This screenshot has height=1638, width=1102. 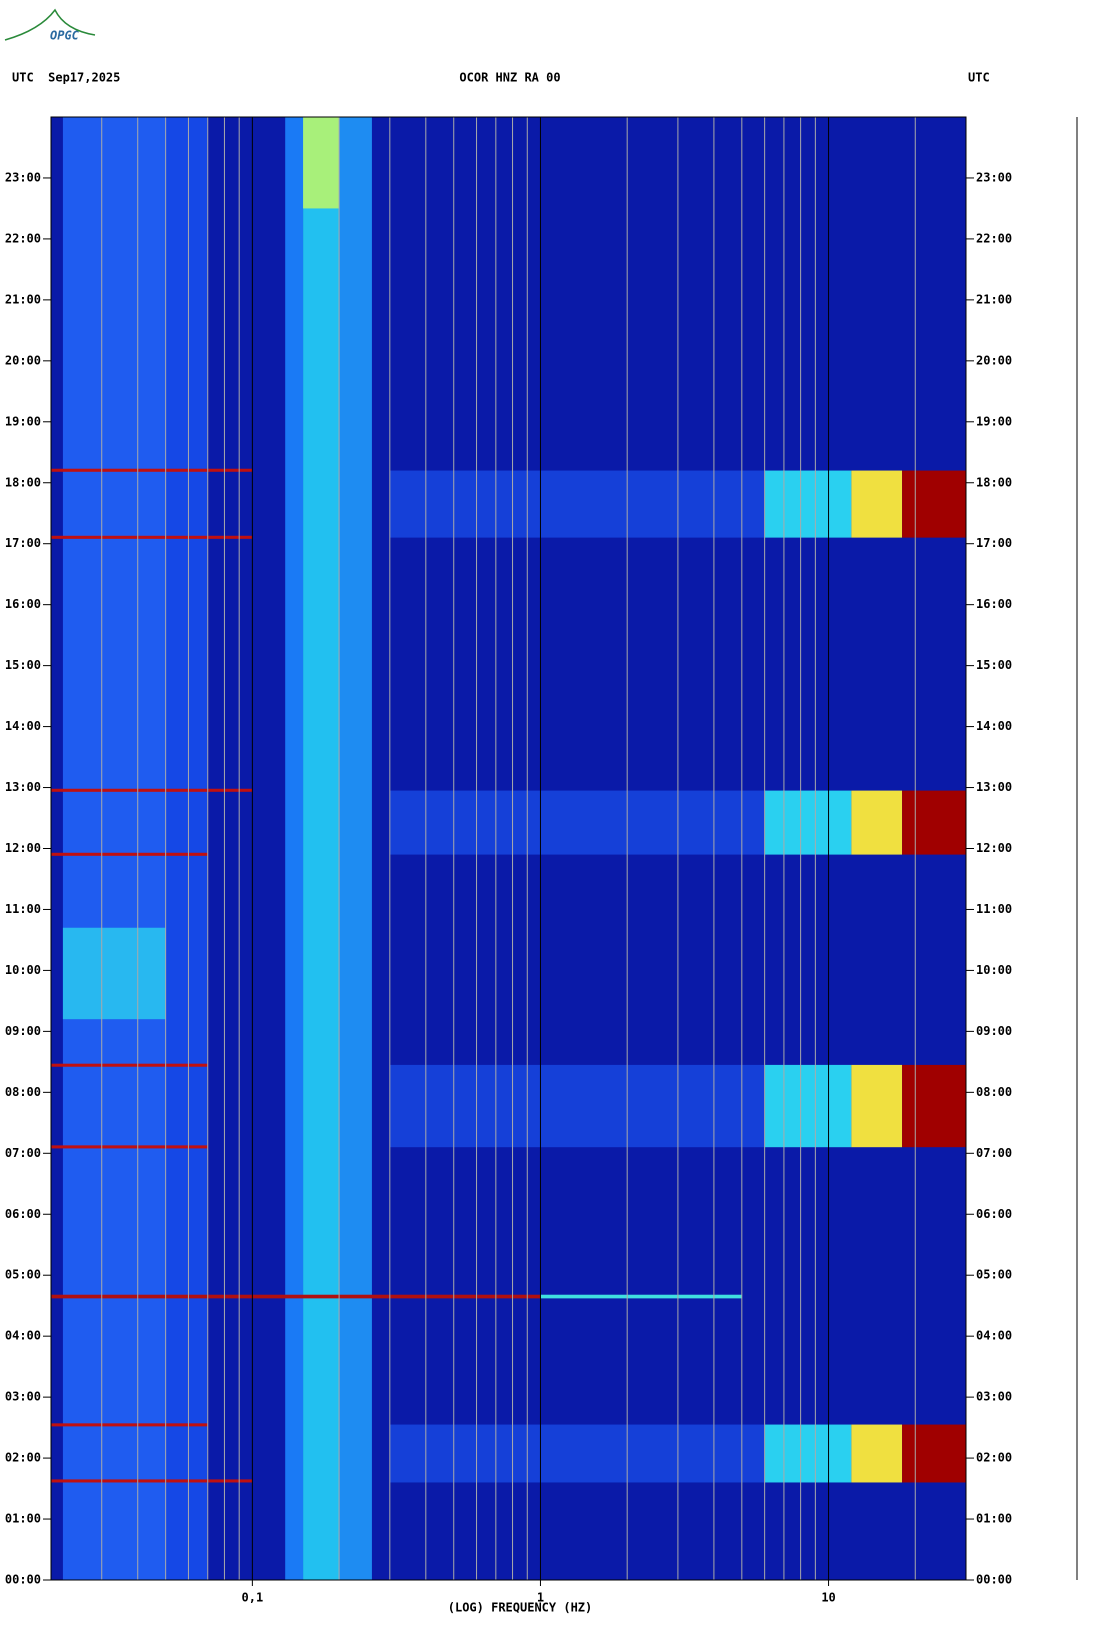 What do you see at coordinates (994, 360) in the screenshot?
I see `y-tick-label-right: 20:00` at bounding box center [994, 360].